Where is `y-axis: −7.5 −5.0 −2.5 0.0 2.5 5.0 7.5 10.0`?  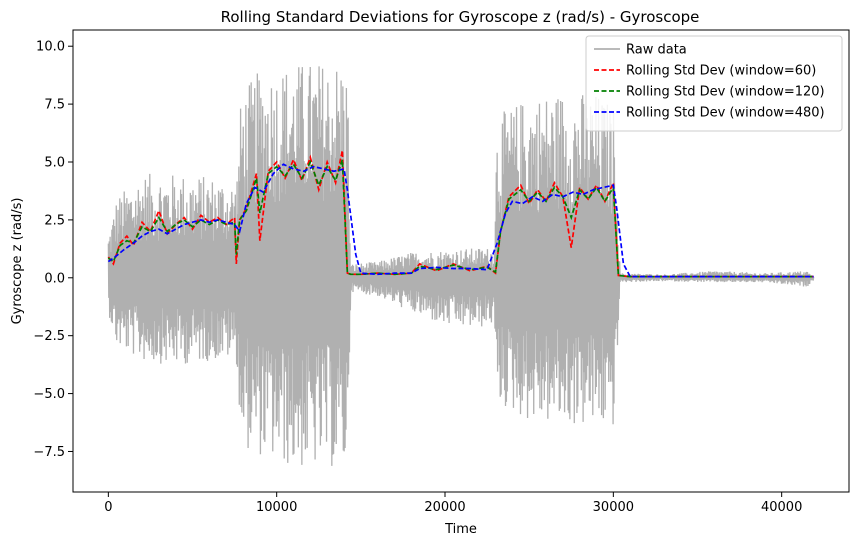
y-axis: −7.5 −5.0 −2.5 0.0 2.5 5.0 7.5 10.0 is located at coordinates (53, 250).